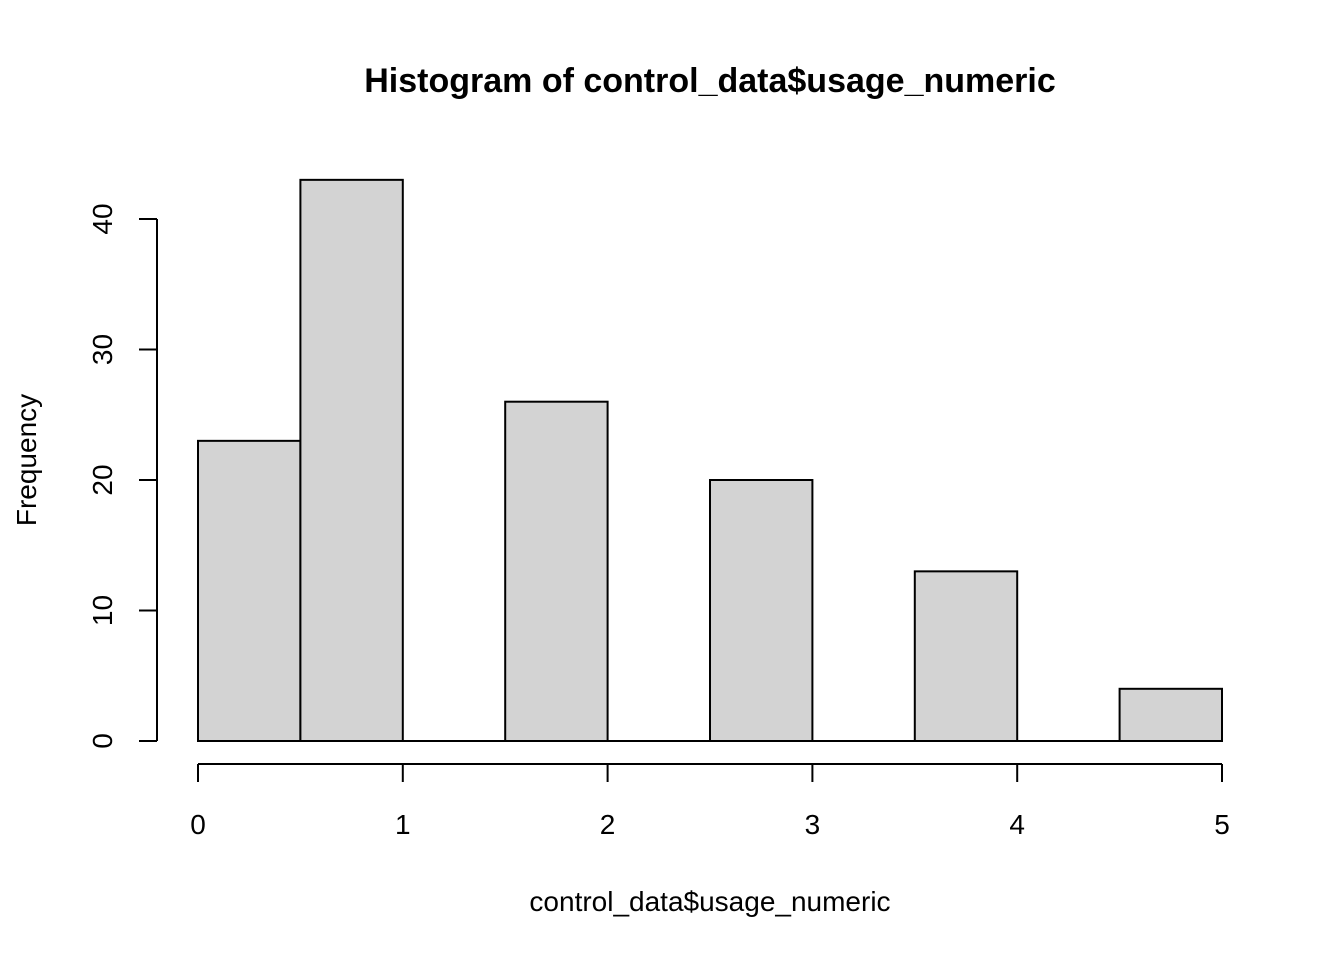 This screenshot has width=1344, height=965. What do you see at coordinates (1017, 824) in the screenshot?
I see `x-tick-label: 4` at bounding box center [1017, 824].